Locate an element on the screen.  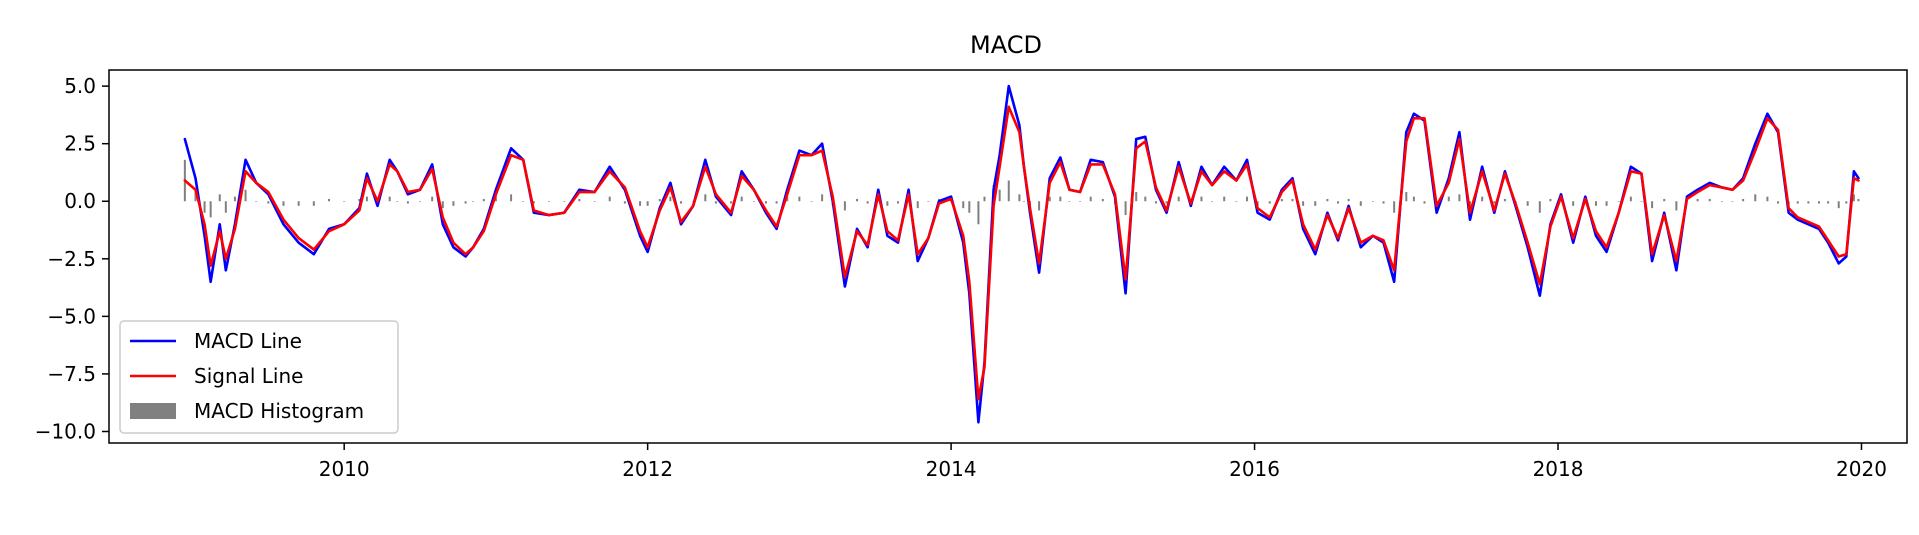
y-tick-label: −5.0 is located at coordinates (71, 316).